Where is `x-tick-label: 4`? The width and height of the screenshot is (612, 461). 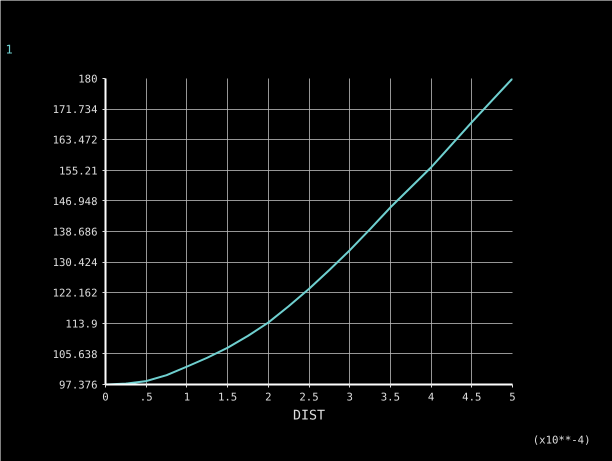
x-tick-label: 4 is located at coordinates (431, 397).